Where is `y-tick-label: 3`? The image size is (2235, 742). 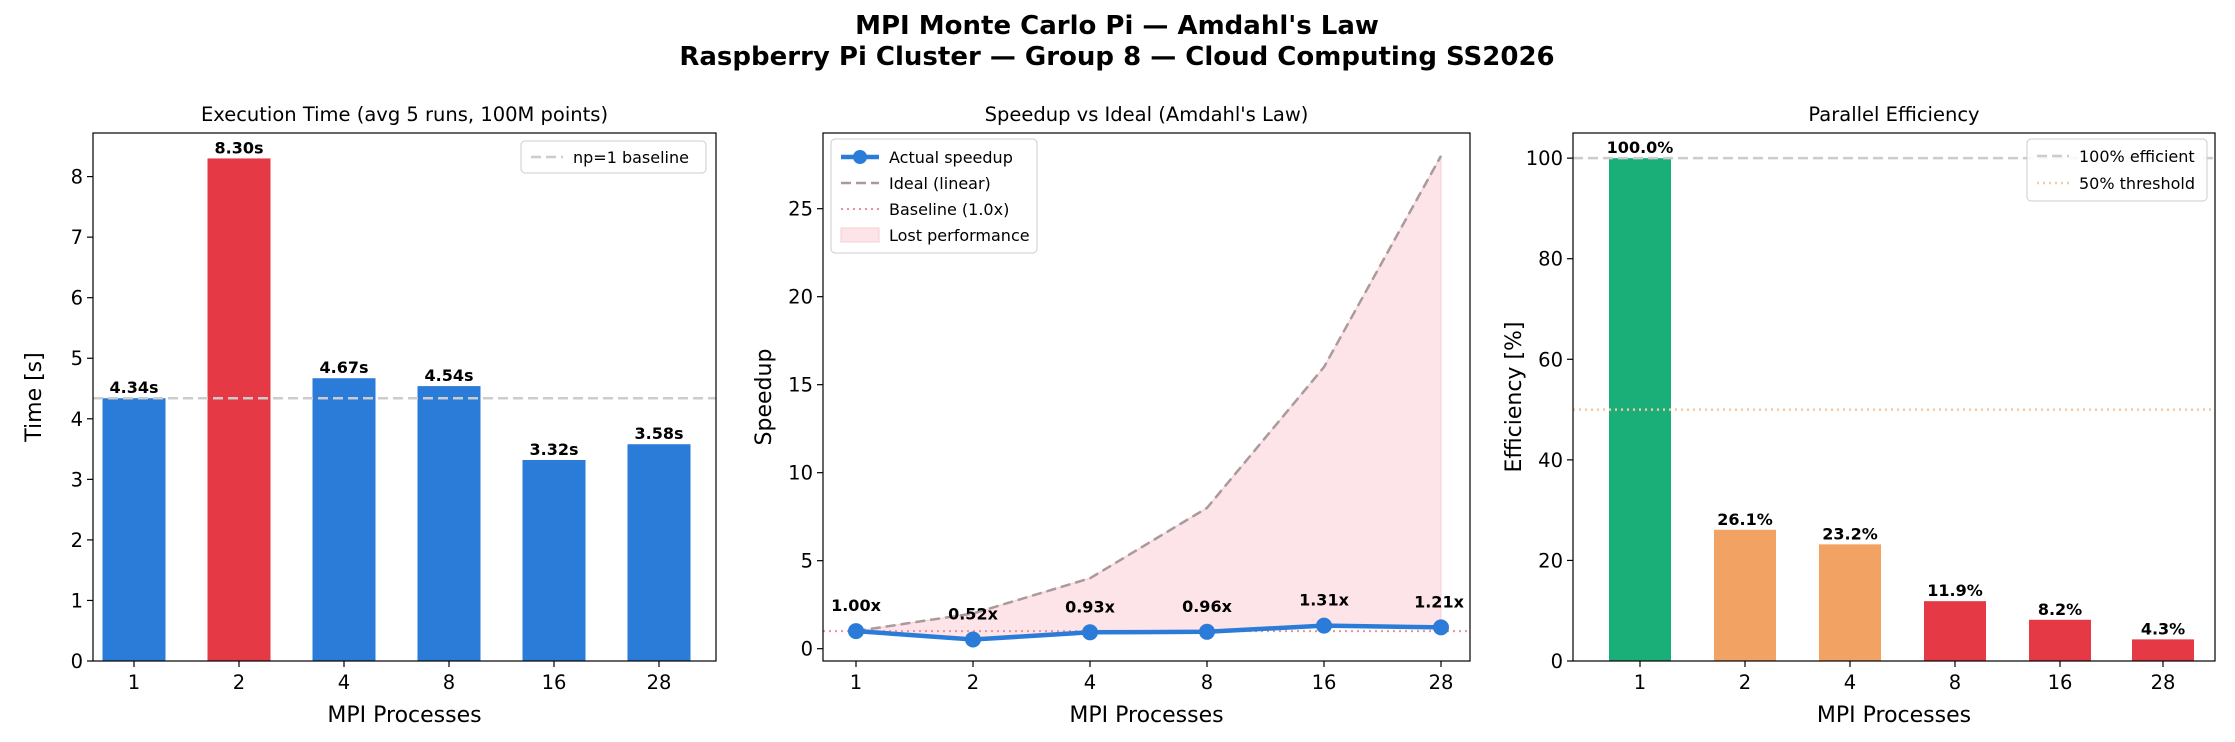 y-tick-label: 3 is located at coordinates (77, 479).